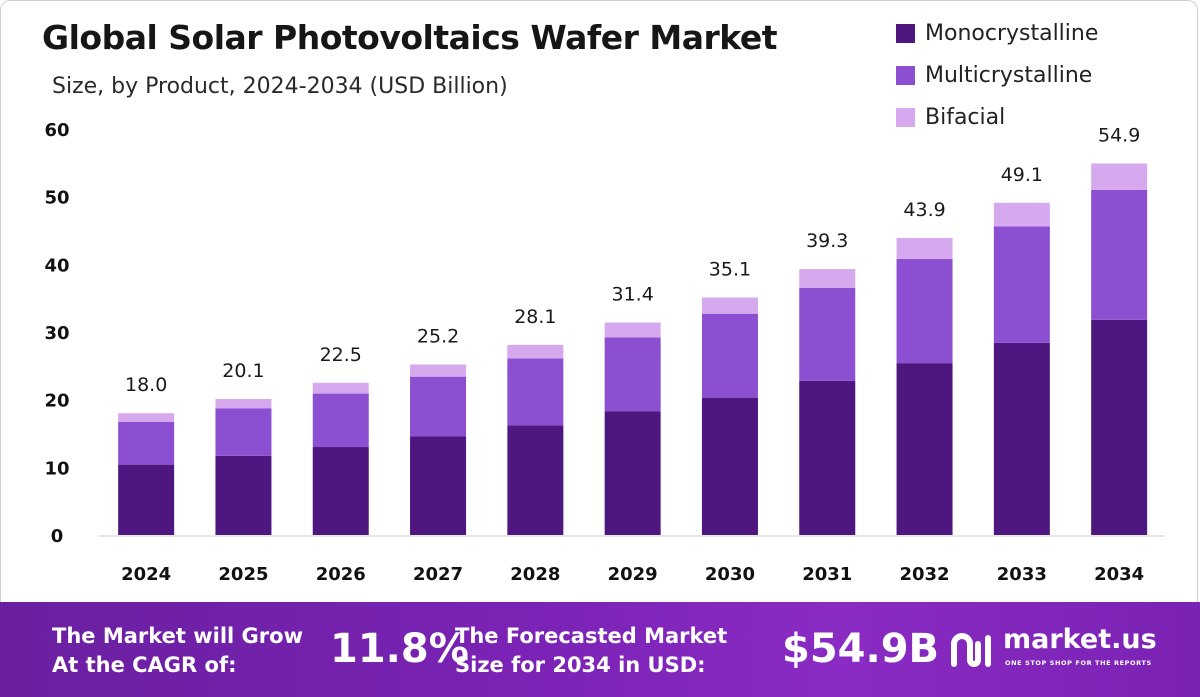 The image size is (1200, 697). What do you see at coordinates (56, 198) in the screenshot?
I see `y-tick-label-50: 50` at bounding box center [56, 198].